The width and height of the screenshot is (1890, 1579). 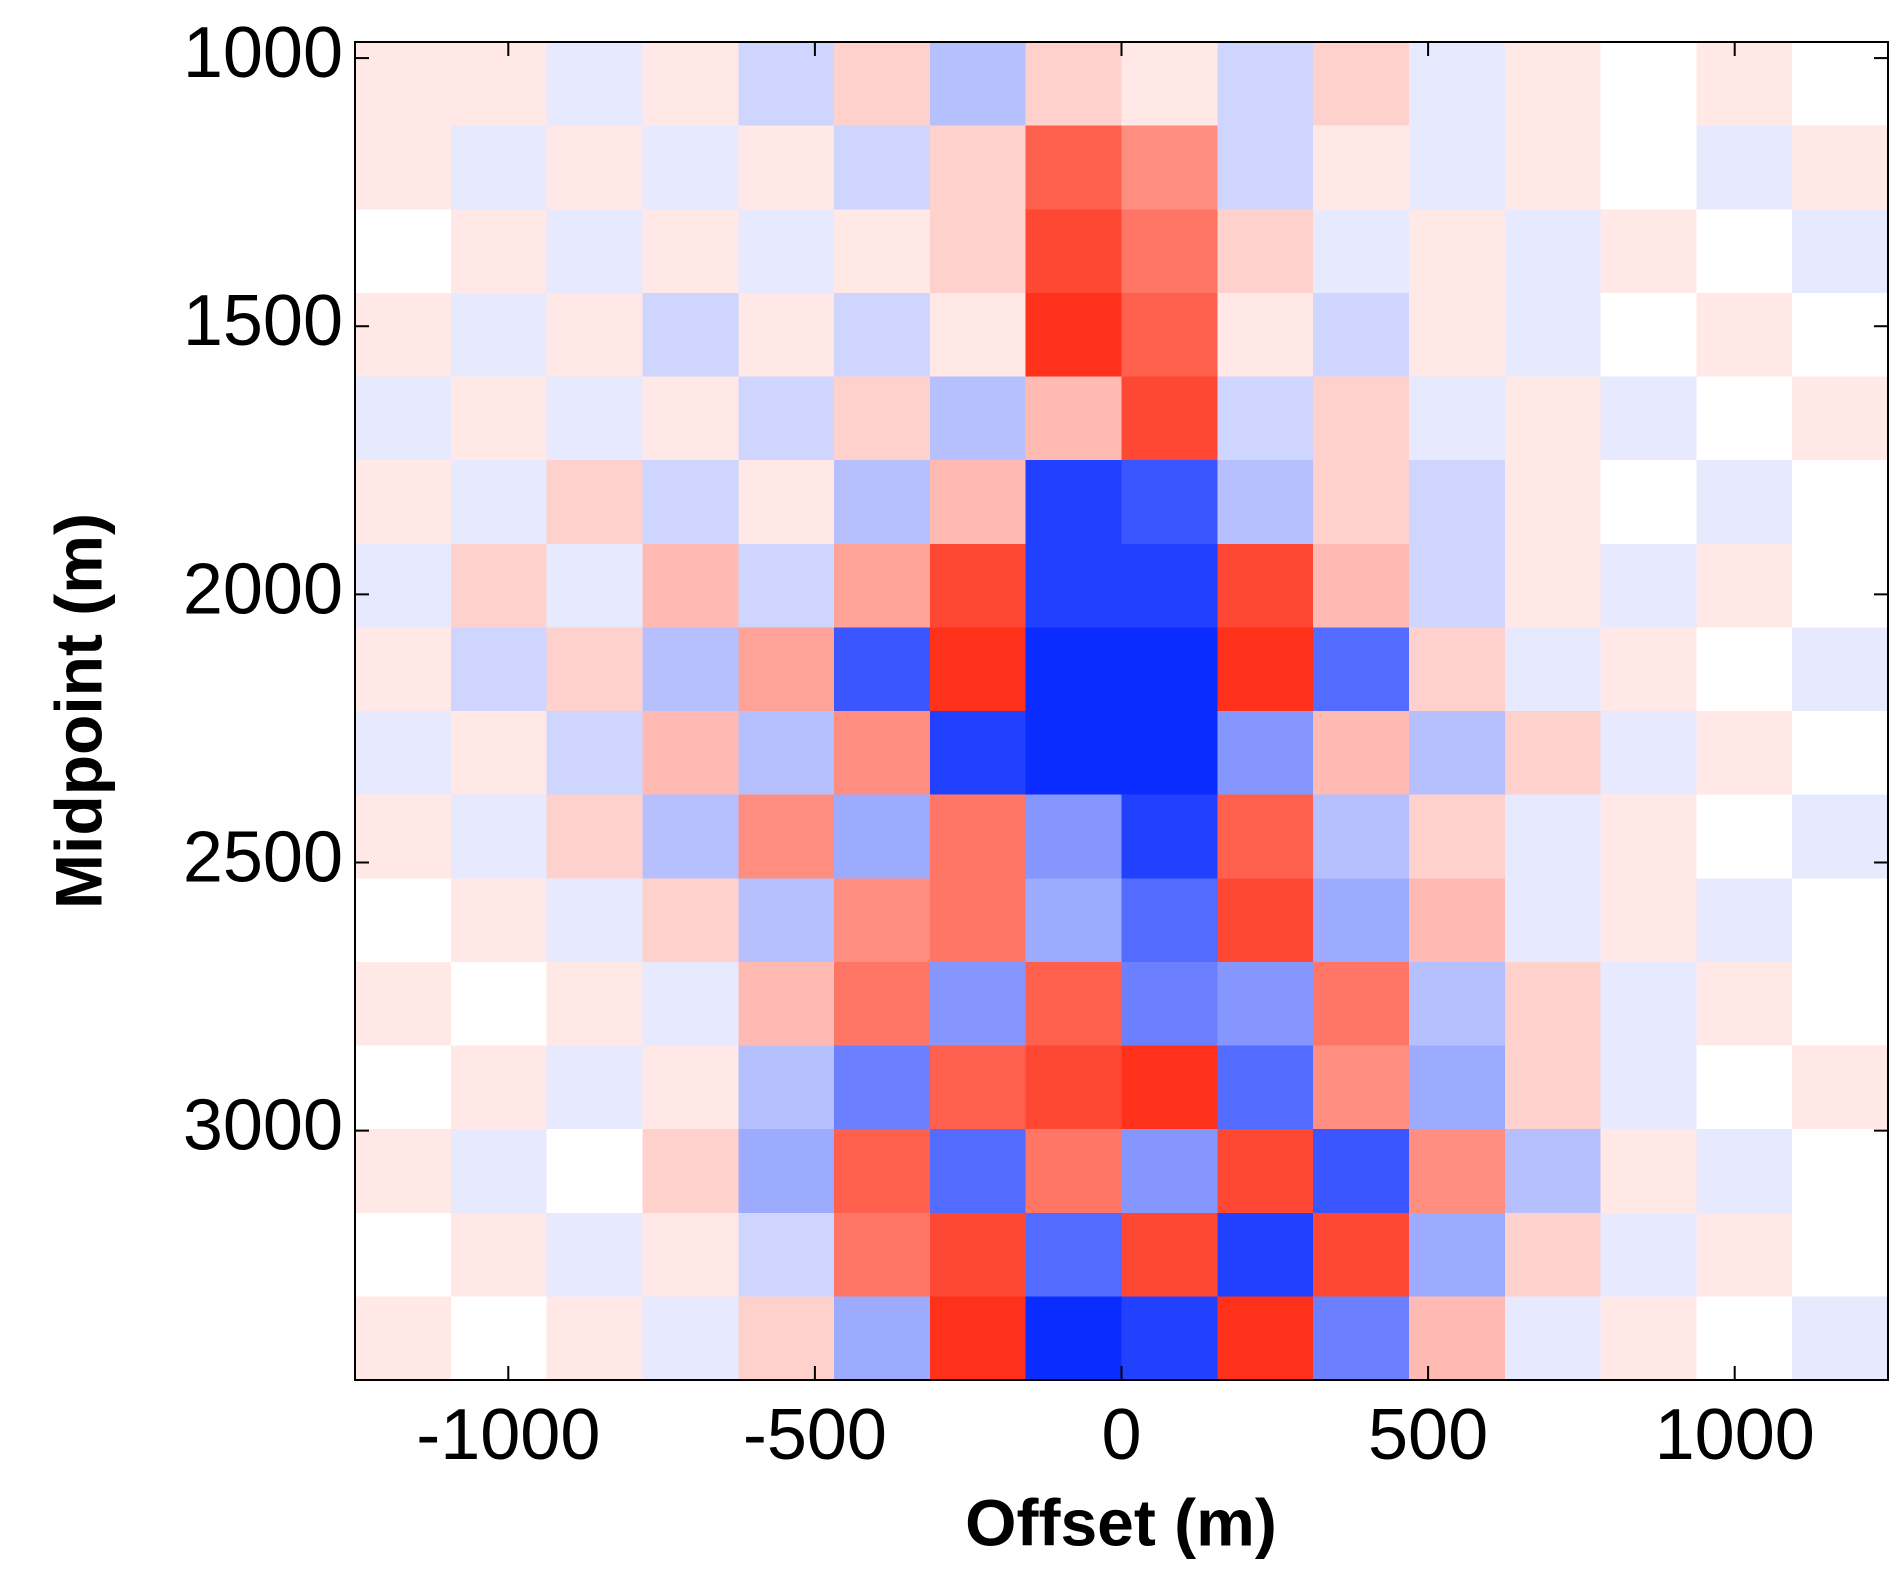 I want to click on y-axis-label: Midpoint (m), so click(x=78, y=711).